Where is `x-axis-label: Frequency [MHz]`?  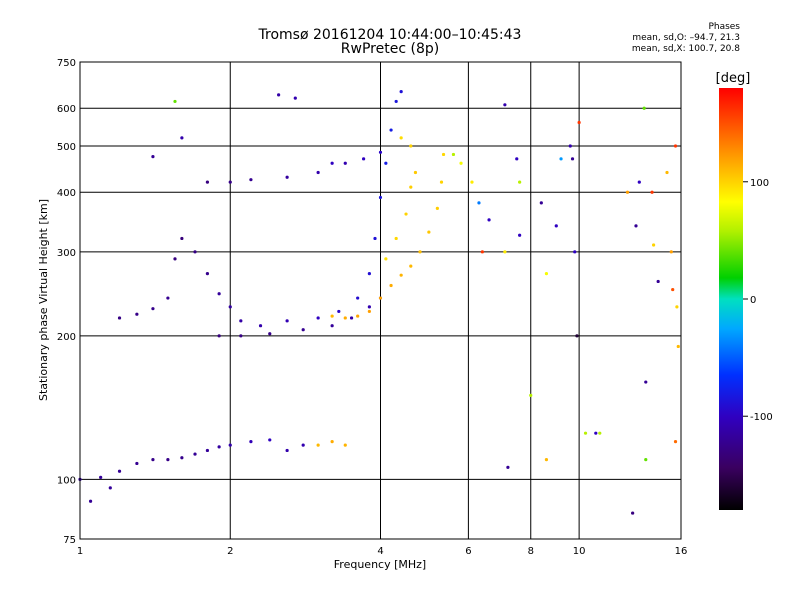
x-axis-label: Frequency [MHz] is located at coordinates (380, 564).